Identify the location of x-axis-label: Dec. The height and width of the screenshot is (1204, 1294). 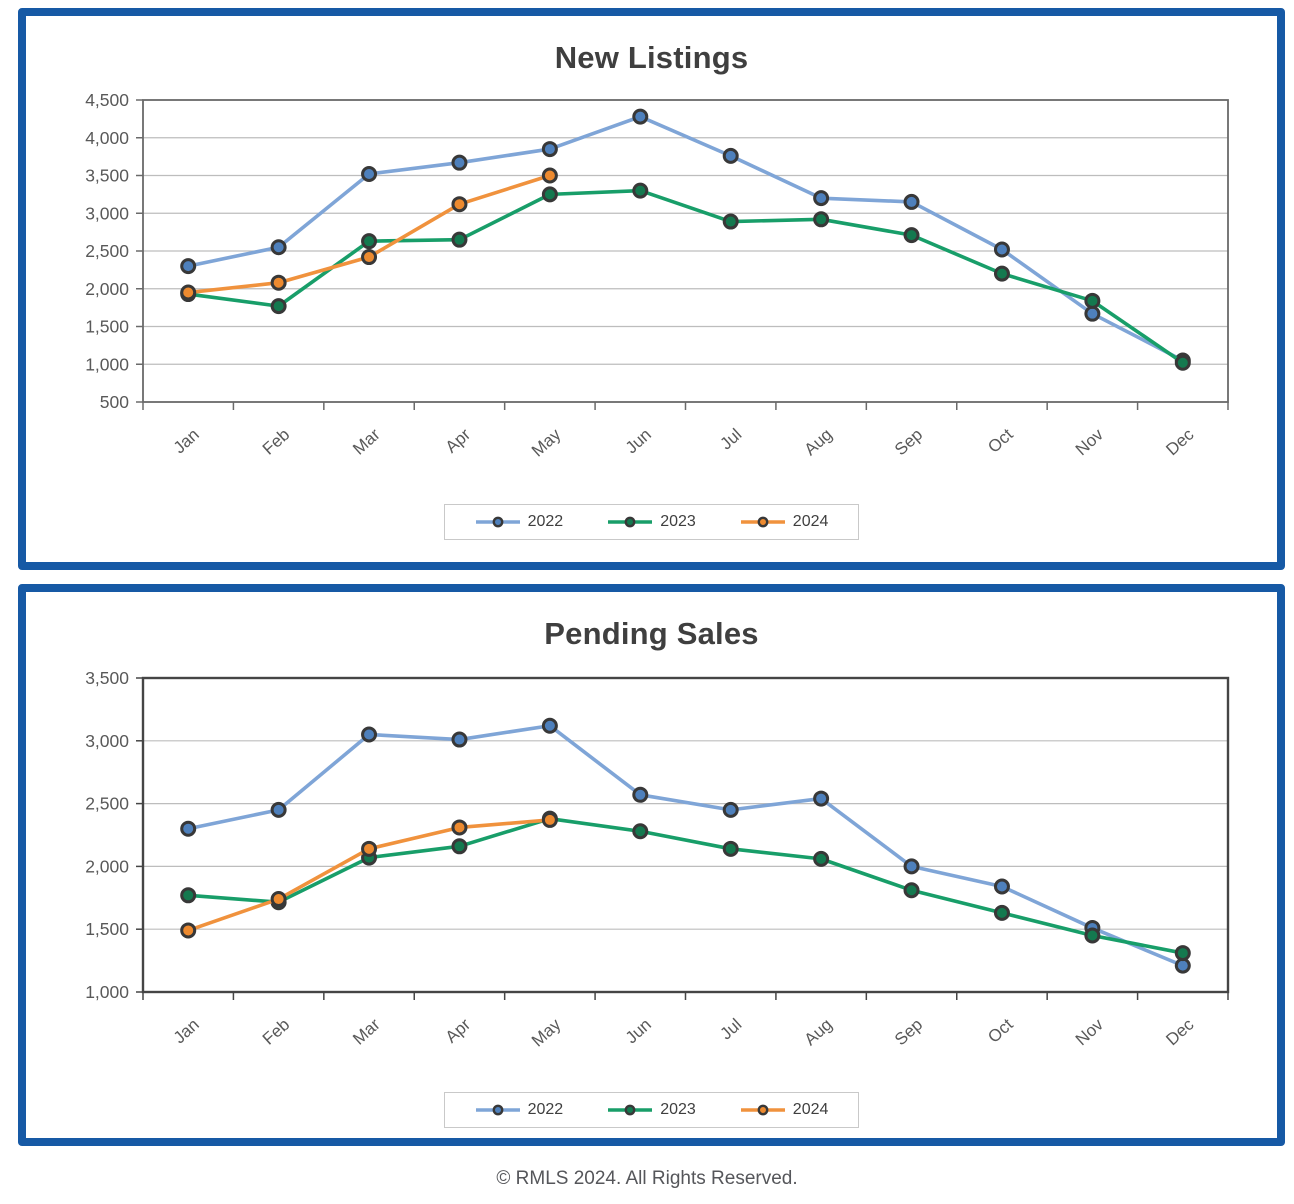
(1180, 442).